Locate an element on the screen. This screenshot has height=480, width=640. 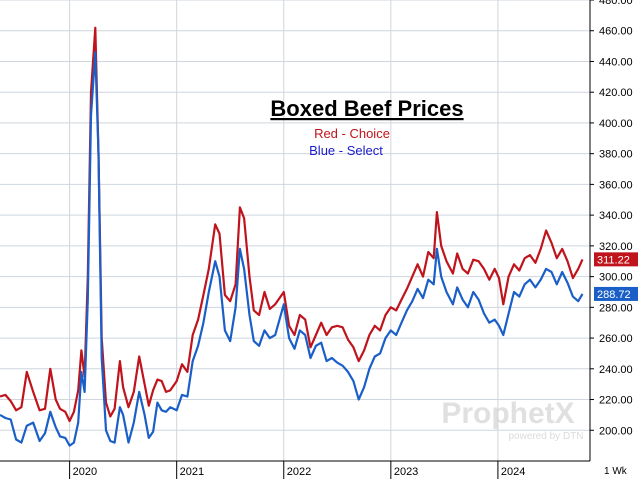
y-tick-label: 400.00 is located at coordinates (616, 124).